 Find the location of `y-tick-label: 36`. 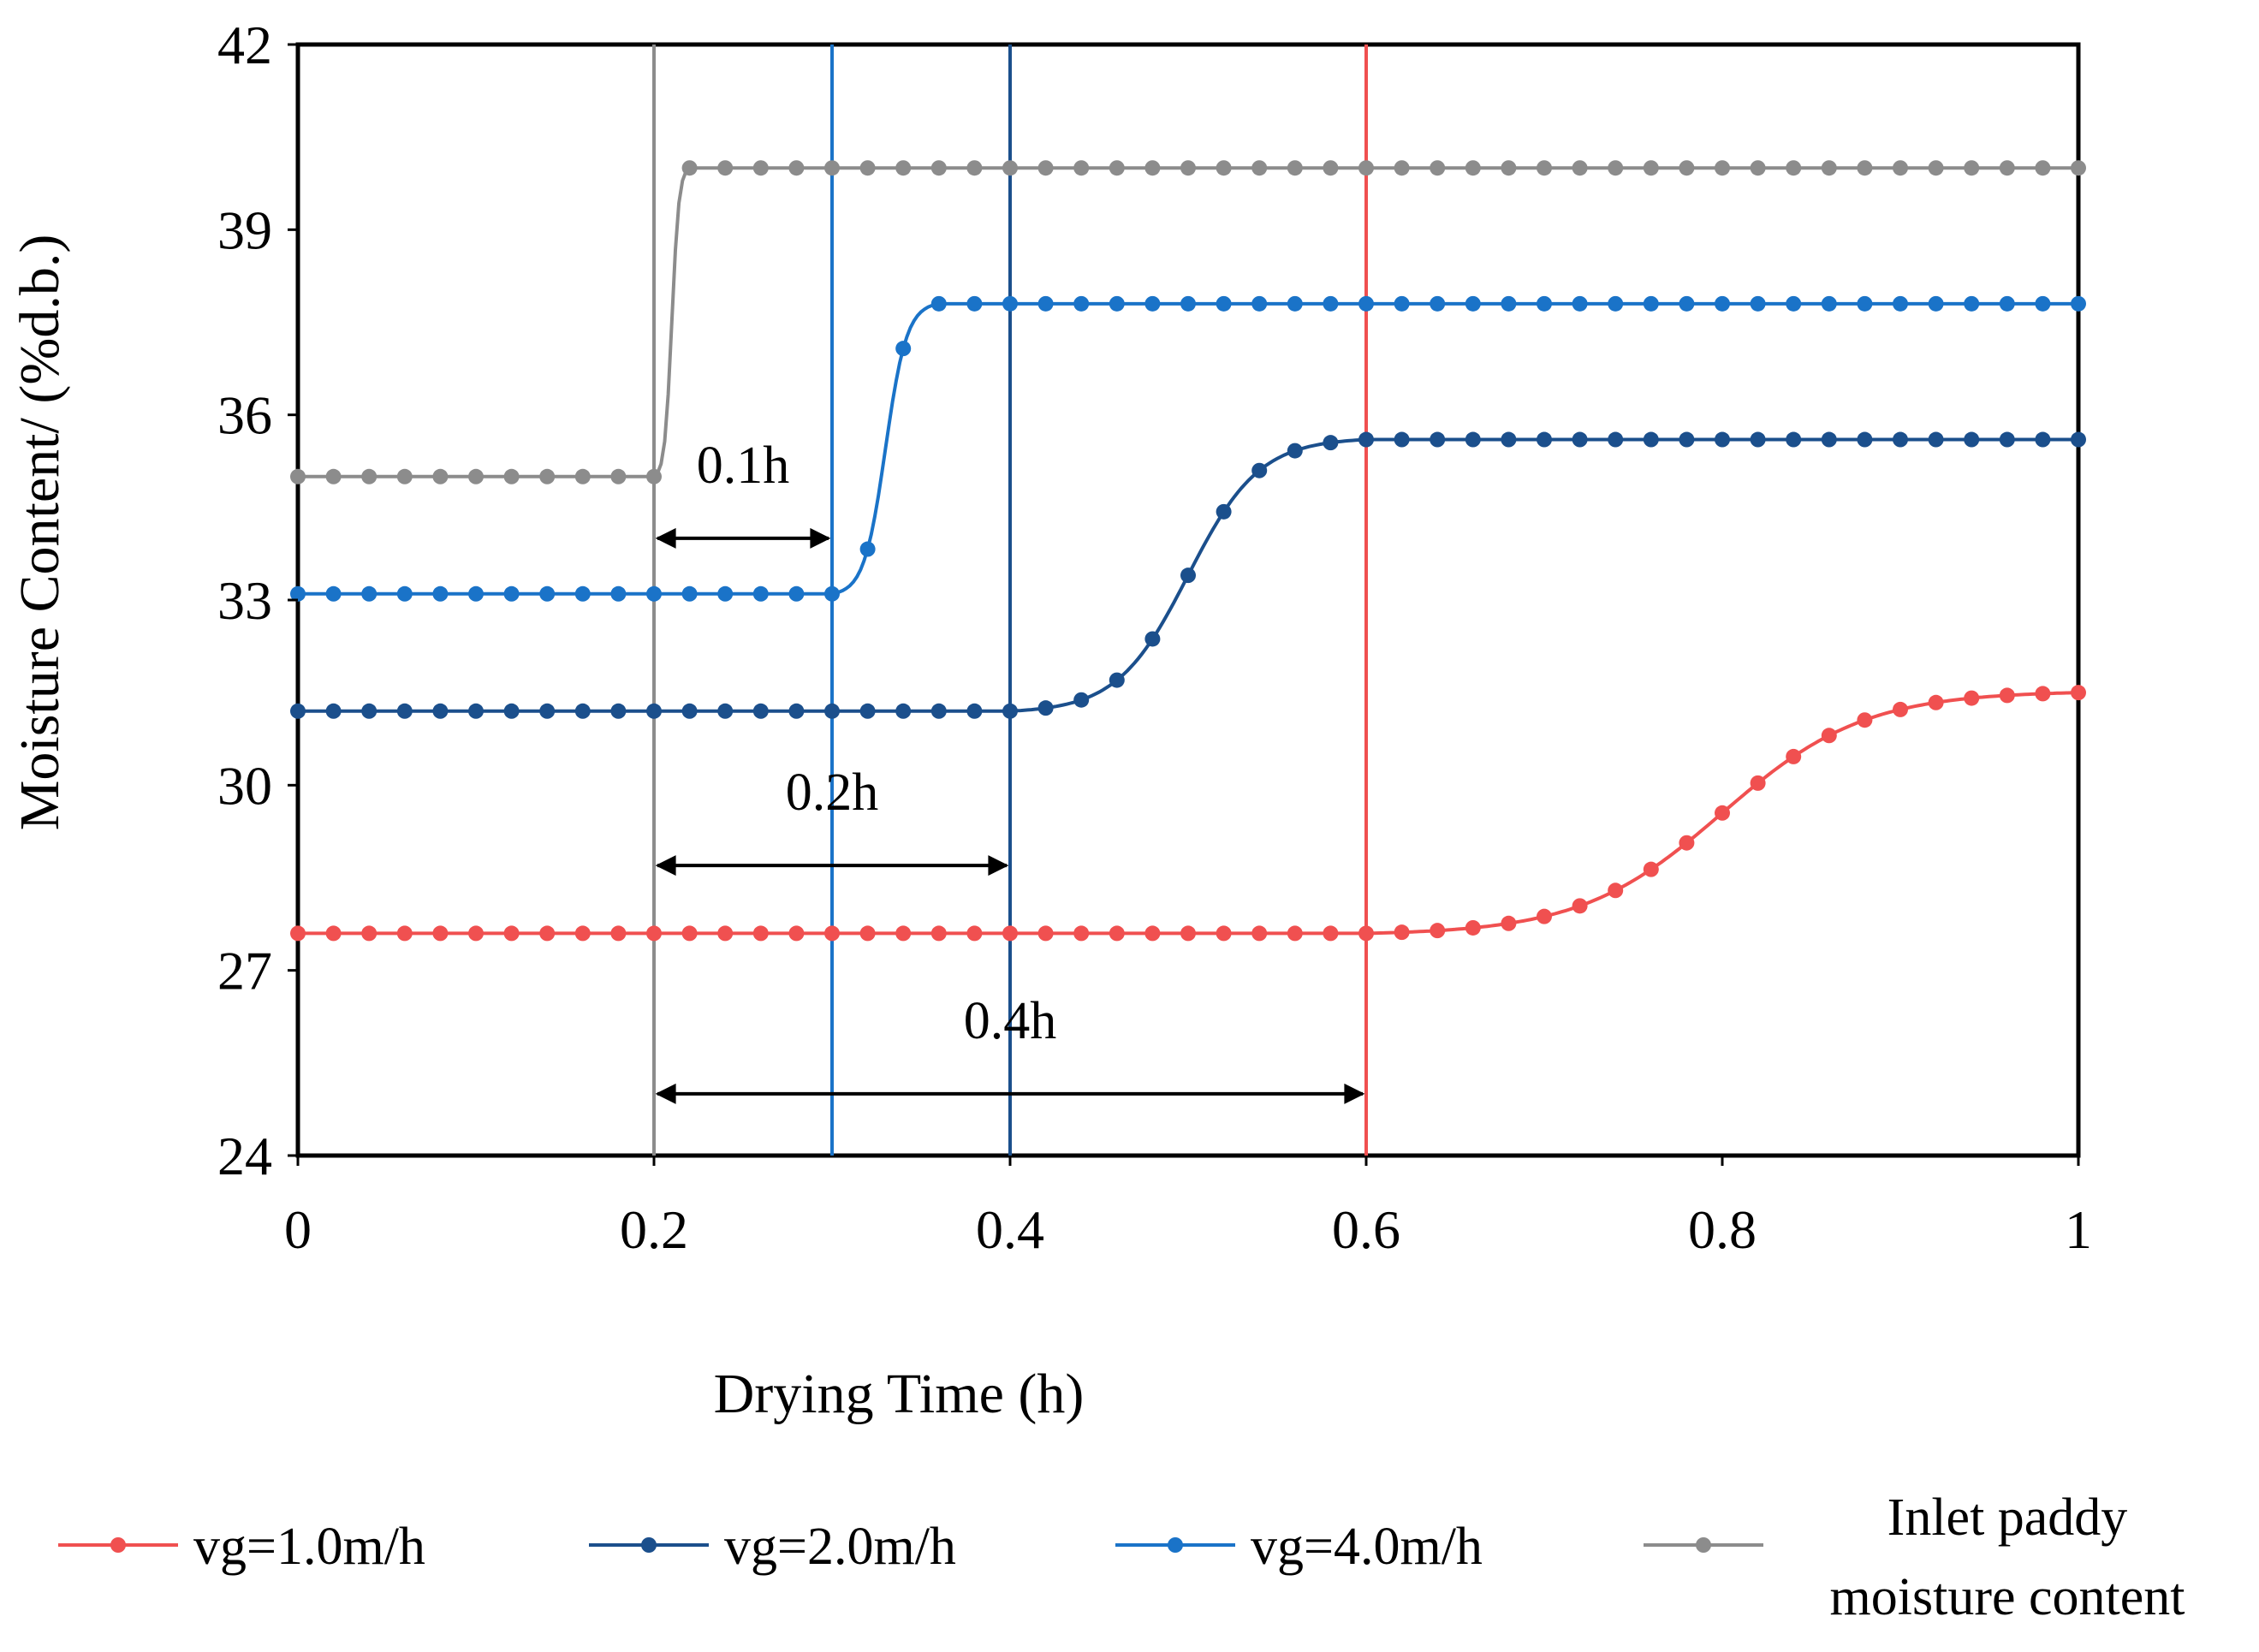

y-tick-label: 36 is located at coordinates (244, 415).